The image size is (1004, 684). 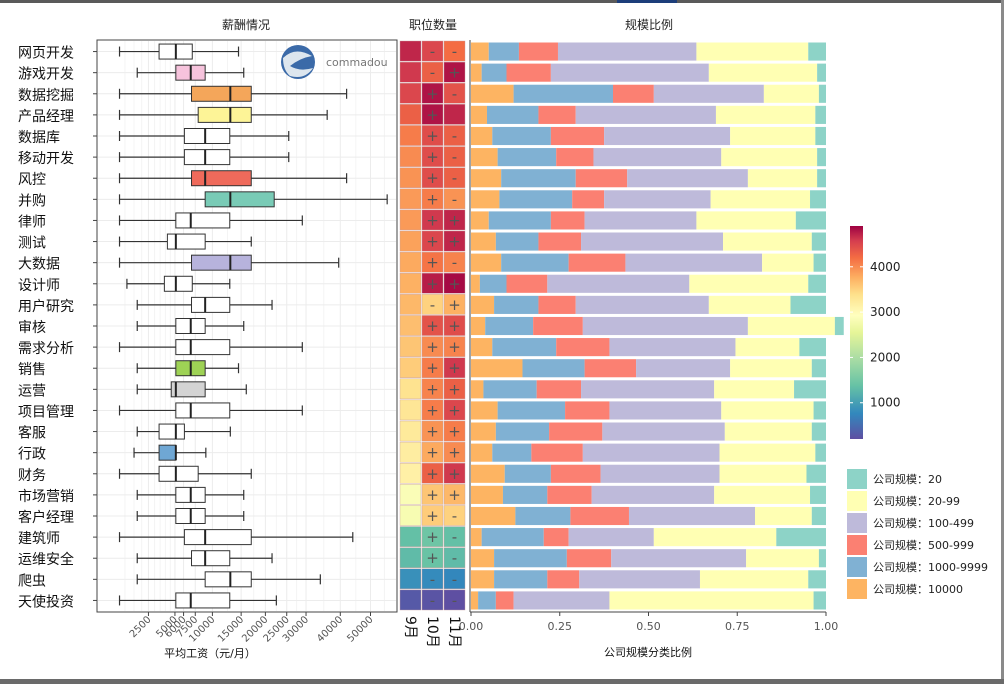 I want to click on legend-label: 公司规模：20, so click(x=907, y=479).